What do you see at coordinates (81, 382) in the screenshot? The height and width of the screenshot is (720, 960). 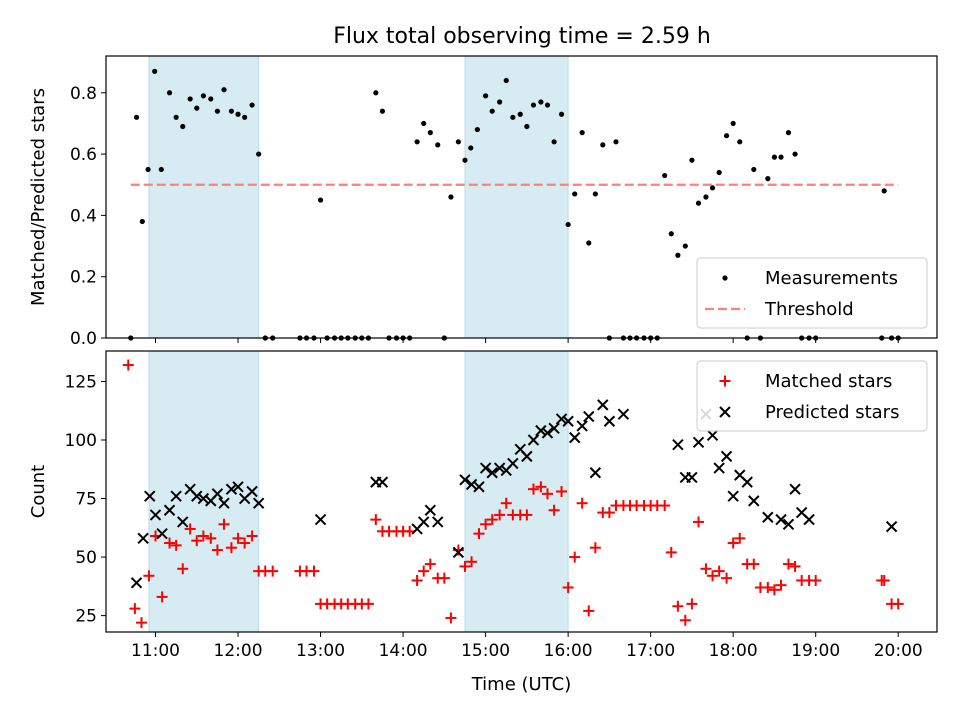 I see `y-tick-label: 125` at bounding box center [81, 382].